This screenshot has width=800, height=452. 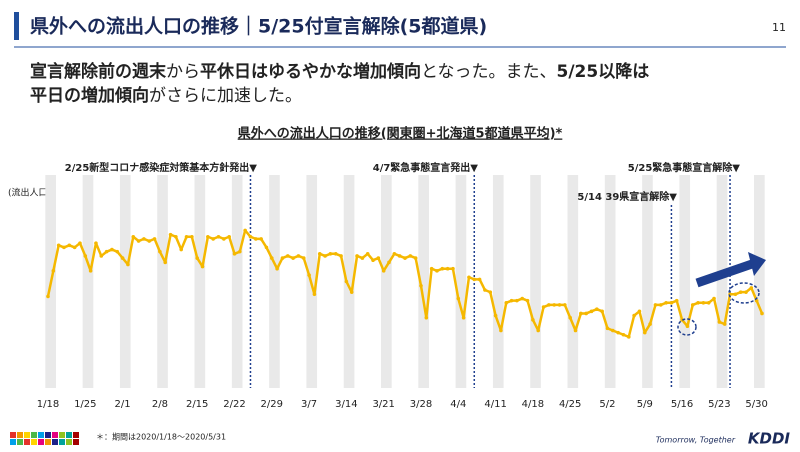 What do you see at coordinates (769, 439) in the screenshot?
I see `logo-brand: KDDI` at bounding box center [769, 439].